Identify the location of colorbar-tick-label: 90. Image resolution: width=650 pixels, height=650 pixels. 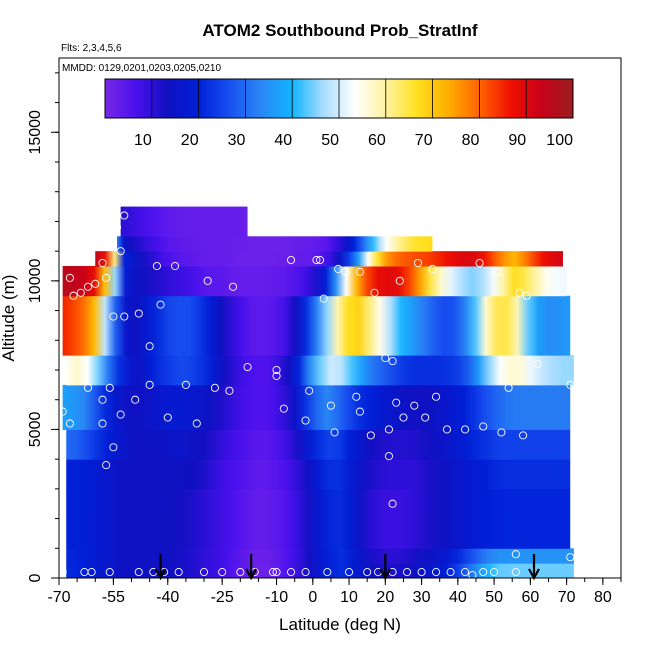
(517, 140).